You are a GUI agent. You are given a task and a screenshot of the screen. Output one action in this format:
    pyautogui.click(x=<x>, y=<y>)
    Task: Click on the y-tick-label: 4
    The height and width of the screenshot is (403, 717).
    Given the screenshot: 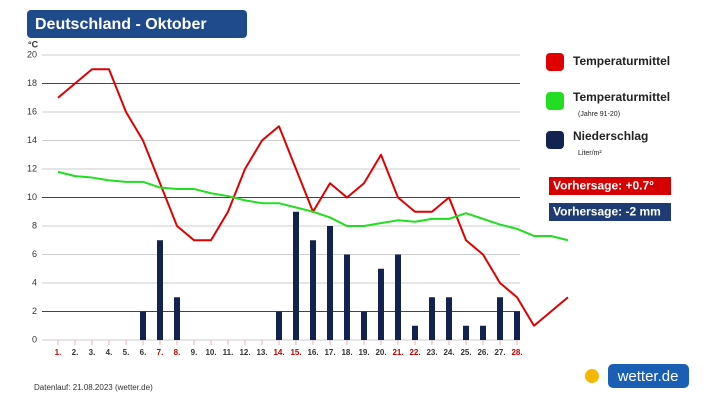 What is the action you would take?
    pyautogui.click(x=34, y=282)
    